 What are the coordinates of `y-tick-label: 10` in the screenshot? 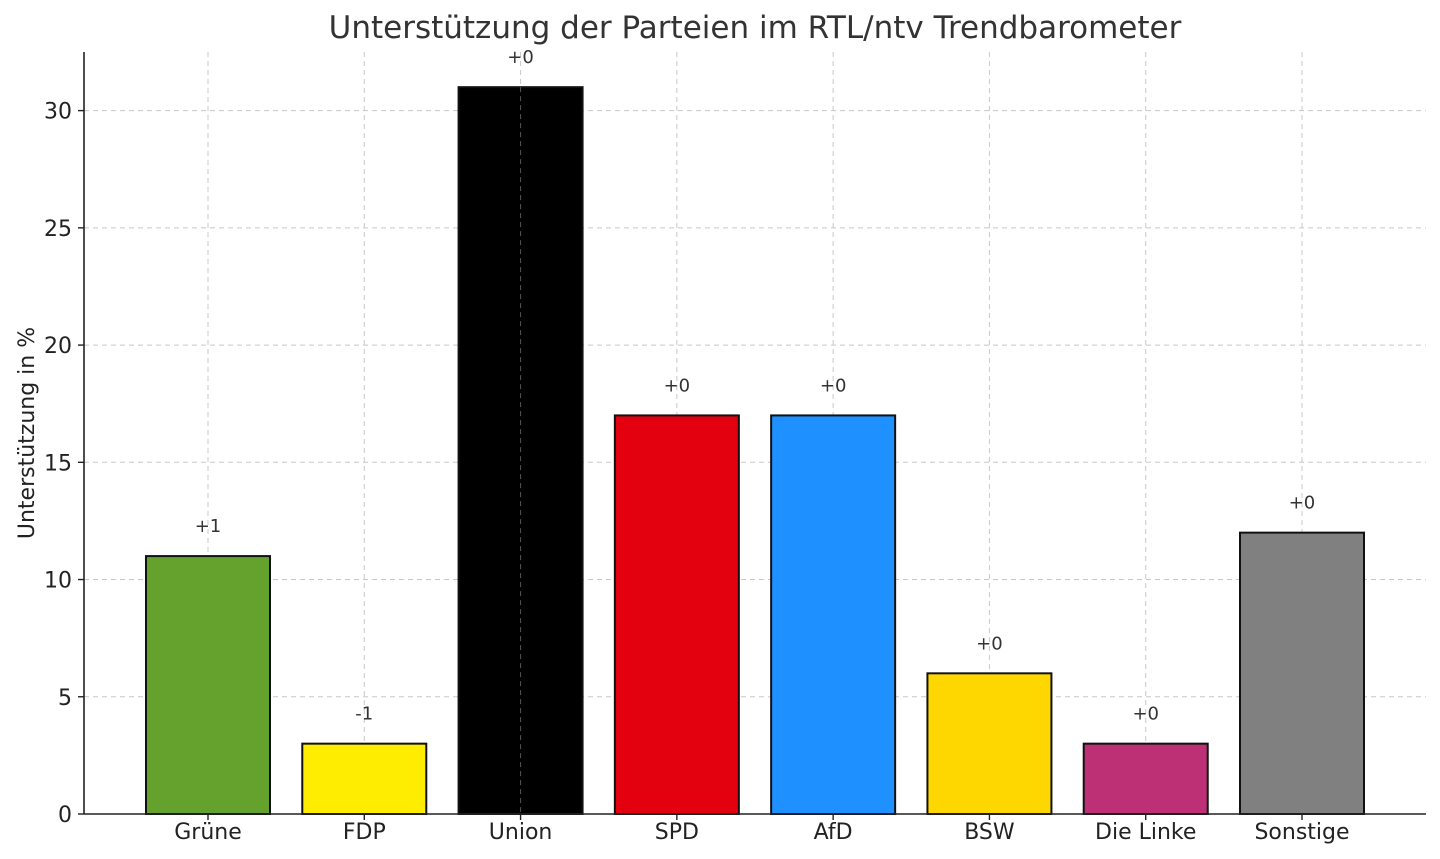 It's located at (58, 581).